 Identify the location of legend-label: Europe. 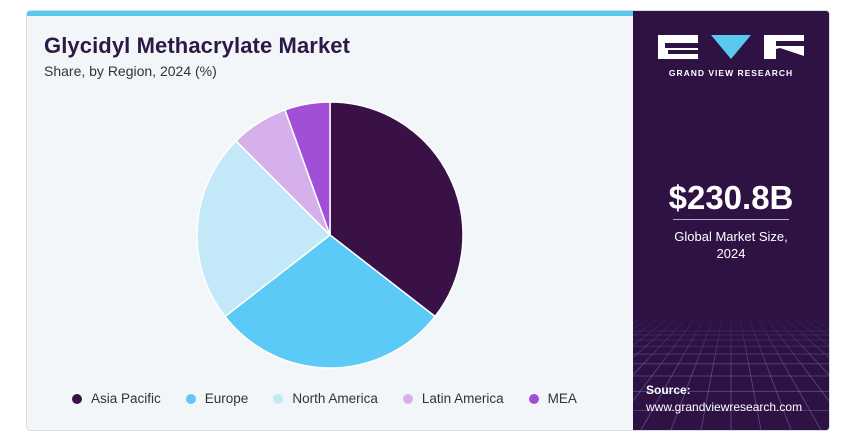
(226, 398).